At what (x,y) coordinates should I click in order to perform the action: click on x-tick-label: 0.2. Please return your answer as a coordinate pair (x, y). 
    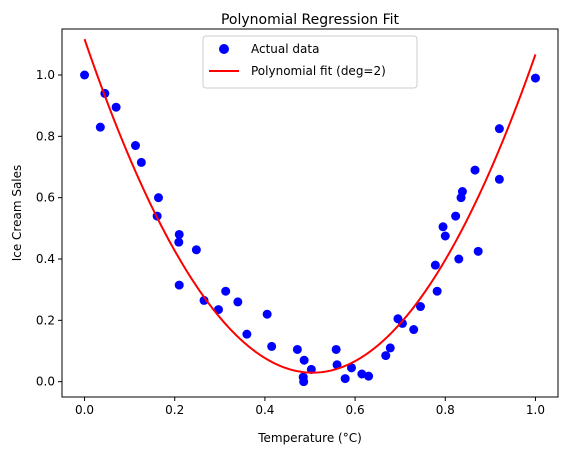
    Looking at the image, I should click on (174, 410).